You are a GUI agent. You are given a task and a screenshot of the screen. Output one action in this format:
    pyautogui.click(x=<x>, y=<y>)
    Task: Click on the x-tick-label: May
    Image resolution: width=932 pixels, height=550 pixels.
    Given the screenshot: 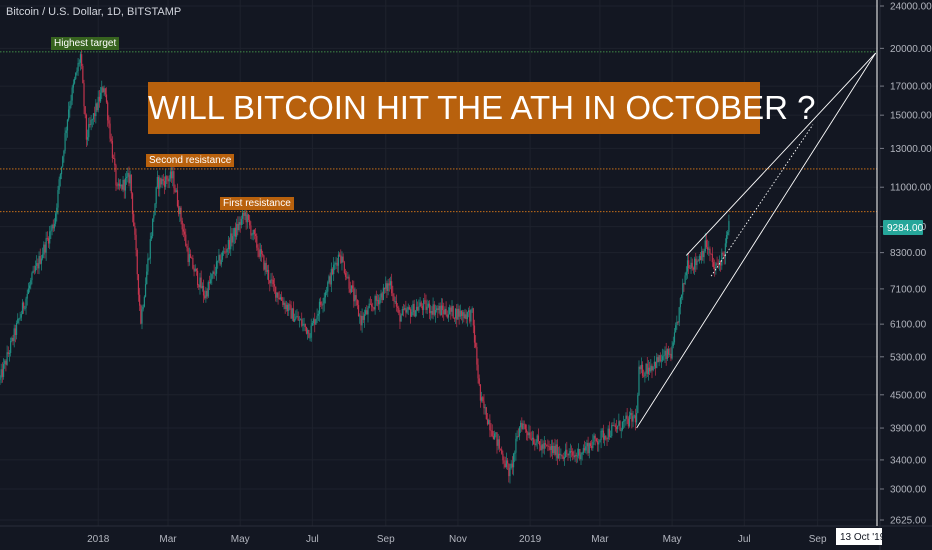 What is the action you would take?
    pyautogui.click(x=672, y=539)
    